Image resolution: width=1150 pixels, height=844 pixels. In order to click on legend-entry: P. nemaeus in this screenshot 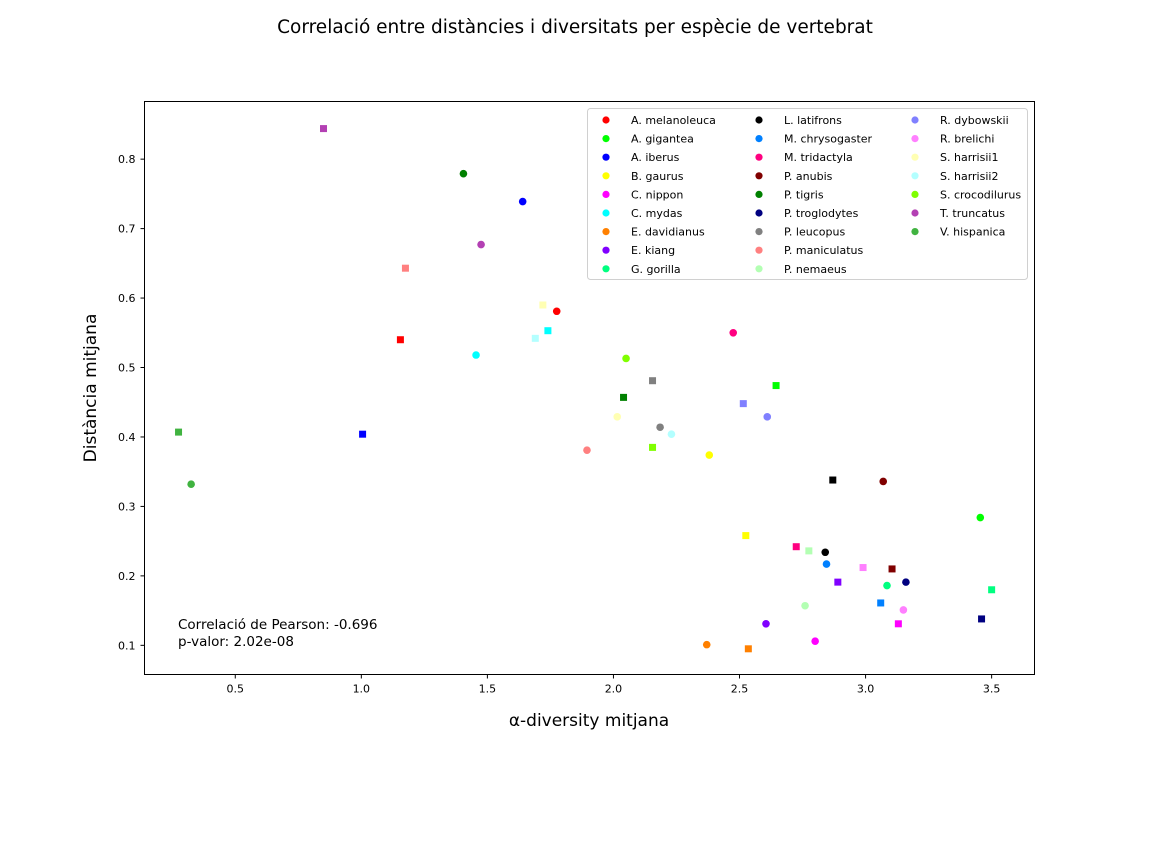, I will do `click(801, 269)`.